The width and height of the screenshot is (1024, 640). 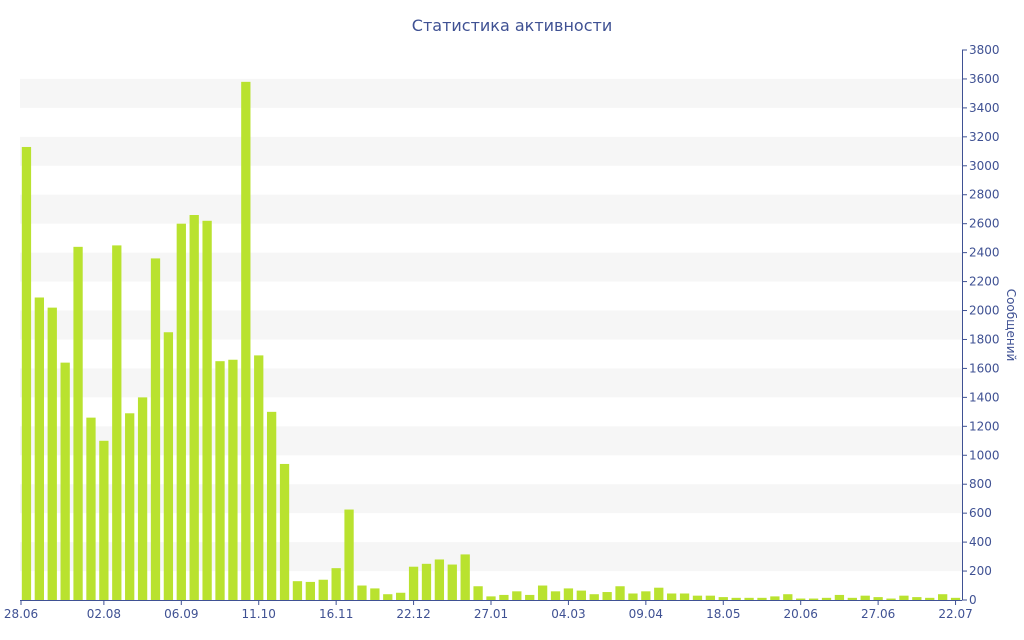 What do you see at coordinates (980, 484) in the screenshot?
I see `y-tick-label: 800` at bounding box center [980, 484].